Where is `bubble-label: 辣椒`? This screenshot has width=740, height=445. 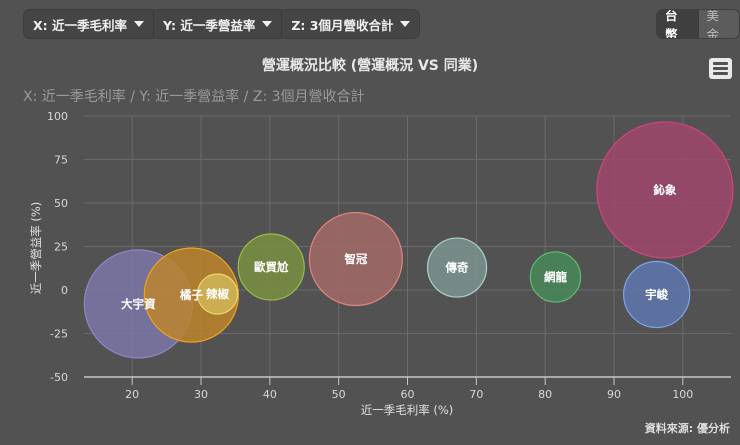
bubble-label: 辣椒 is located at coordinates (217, 294).